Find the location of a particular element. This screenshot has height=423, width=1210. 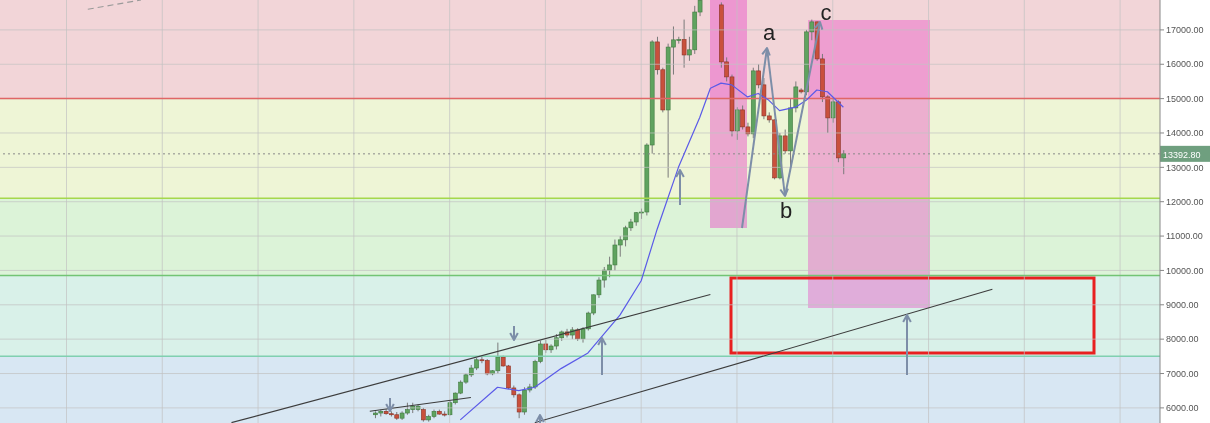

y-tick-label: 16000.00 is located at coordinates (1185, 64).